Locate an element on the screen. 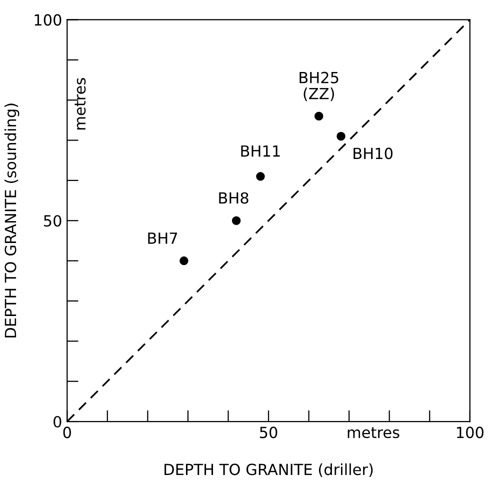 This screenshot has width=490, height=493. text: metres is located at coordinates (374, 432).